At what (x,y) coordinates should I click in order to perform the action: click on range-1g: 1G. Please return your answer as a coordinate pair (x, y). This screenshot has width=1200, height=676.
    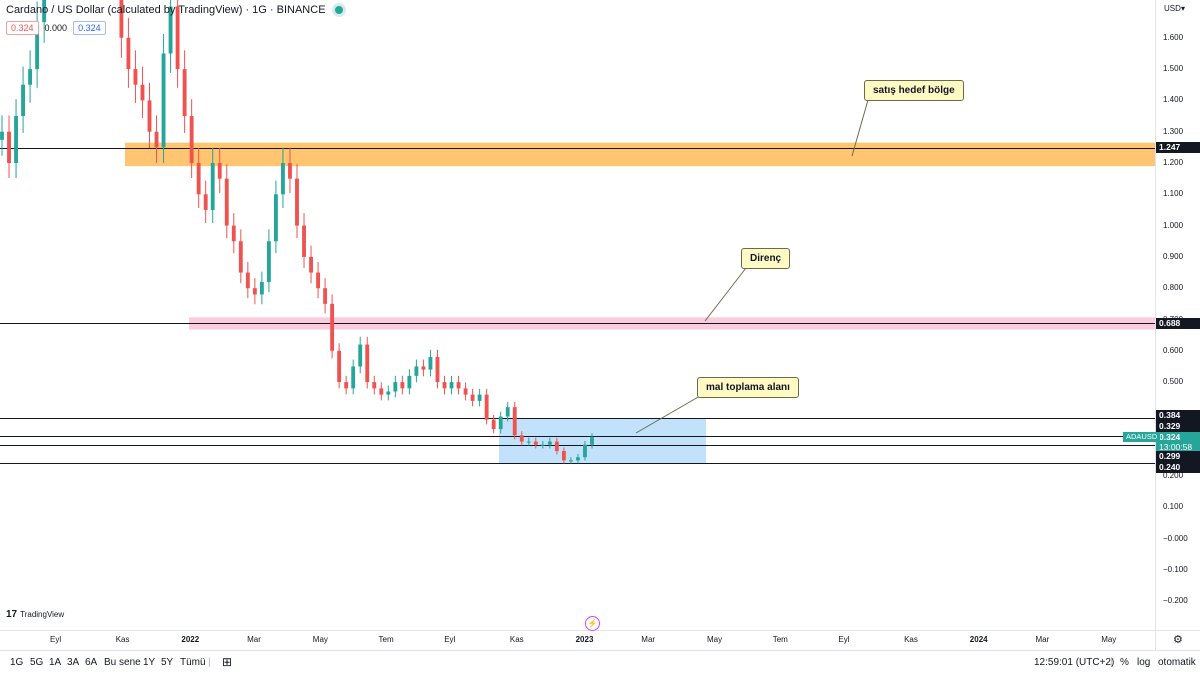
    Looking at the image, I should click on (17, 662).